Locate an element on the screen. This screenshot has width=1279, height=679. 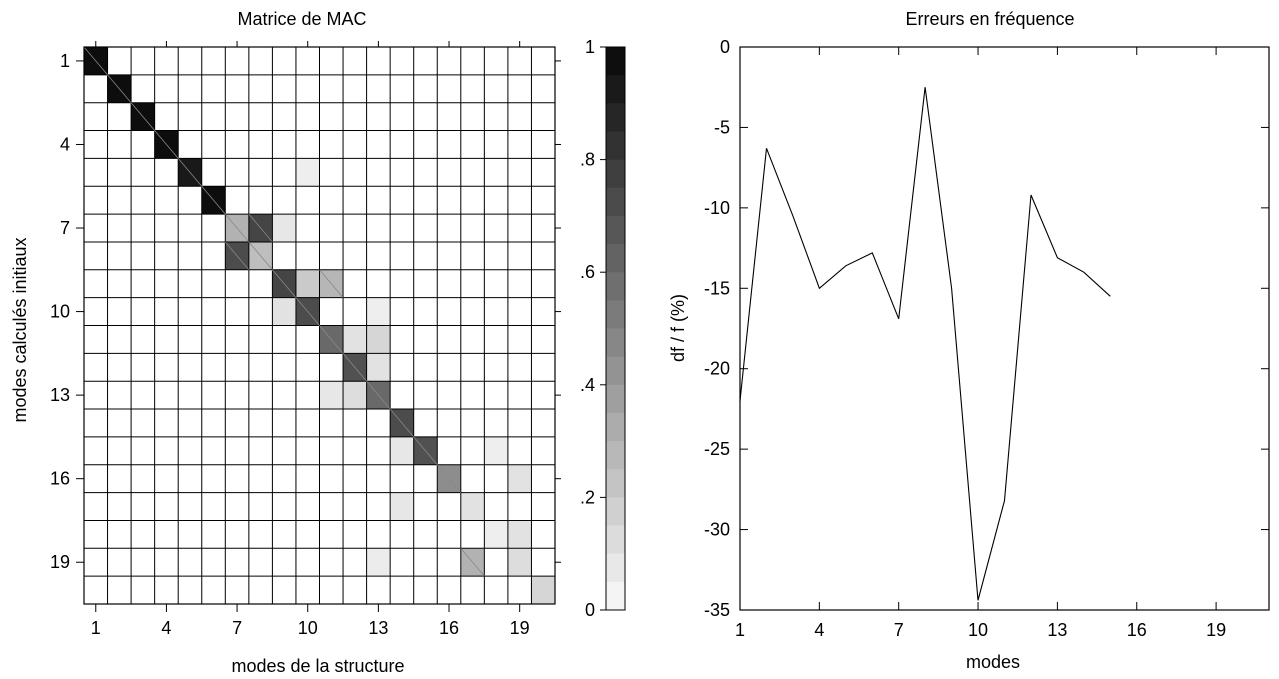
mac-y-tick-label: 16 is located at coordinates (60, 479).